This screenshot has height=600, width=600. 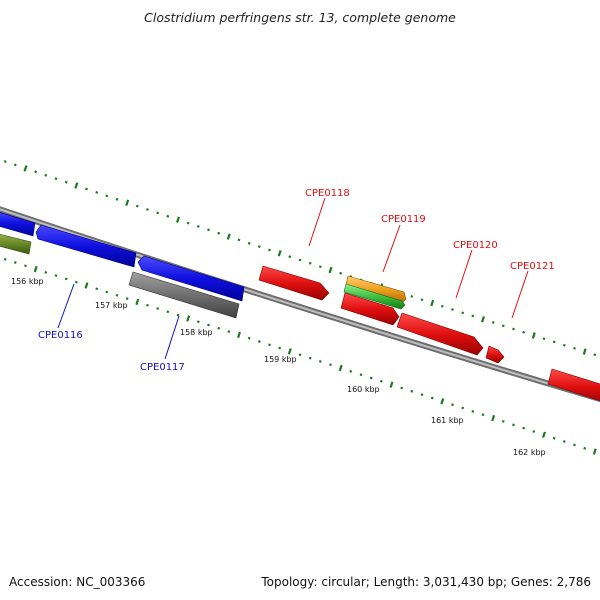 I want to click on gene-label-cpe0120: CPE0120, so click(x=475, y=245).